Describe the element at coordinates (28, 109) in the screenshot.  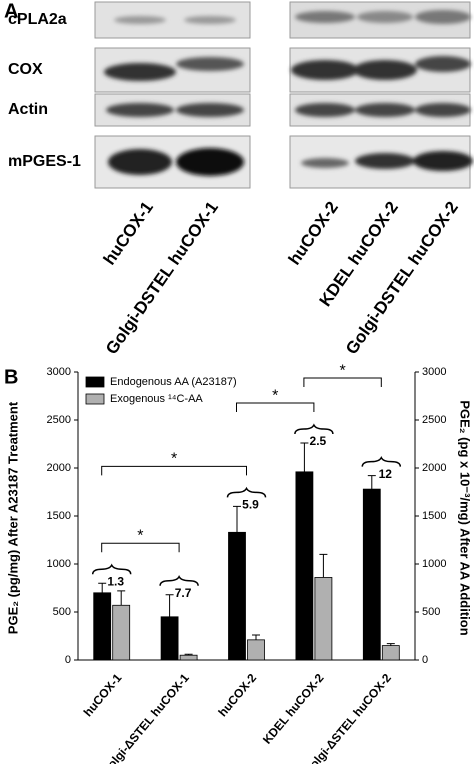
I see `row-label: Actin` at that location.